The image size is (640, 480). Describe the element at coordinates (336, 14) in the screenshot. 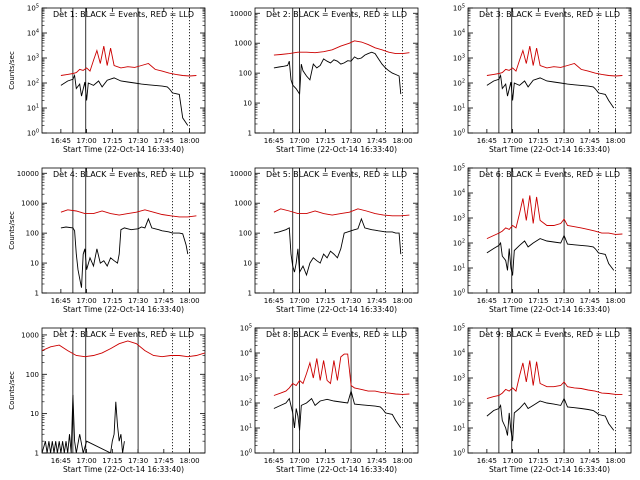

I see `panel-title: Det 2: BLACK = Events, RED = LLD` at that location.